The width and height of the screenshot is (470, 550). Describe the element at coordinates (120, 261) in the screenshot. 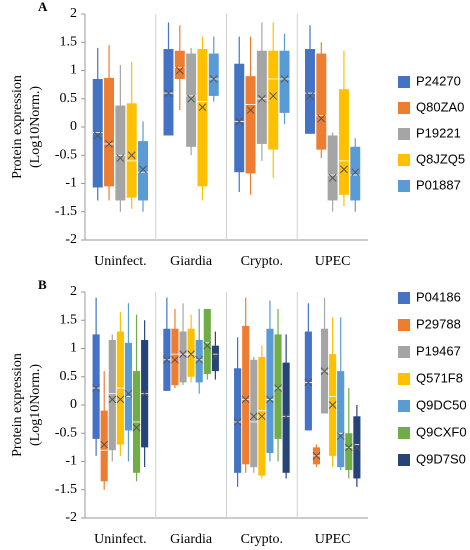

I see `x-tick-label: Uninfect.` at that location.